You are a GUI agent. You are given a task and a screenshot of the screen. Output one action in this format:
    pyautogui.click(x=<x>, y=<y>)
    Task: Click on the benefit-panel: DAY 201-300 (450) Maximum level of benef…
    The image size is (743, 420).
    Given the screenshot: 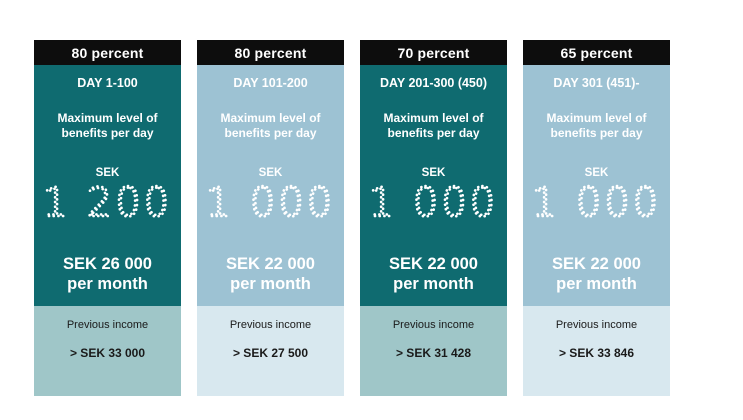 What is the action you would take?
    pyautogui.click(x=433, y=185)
    